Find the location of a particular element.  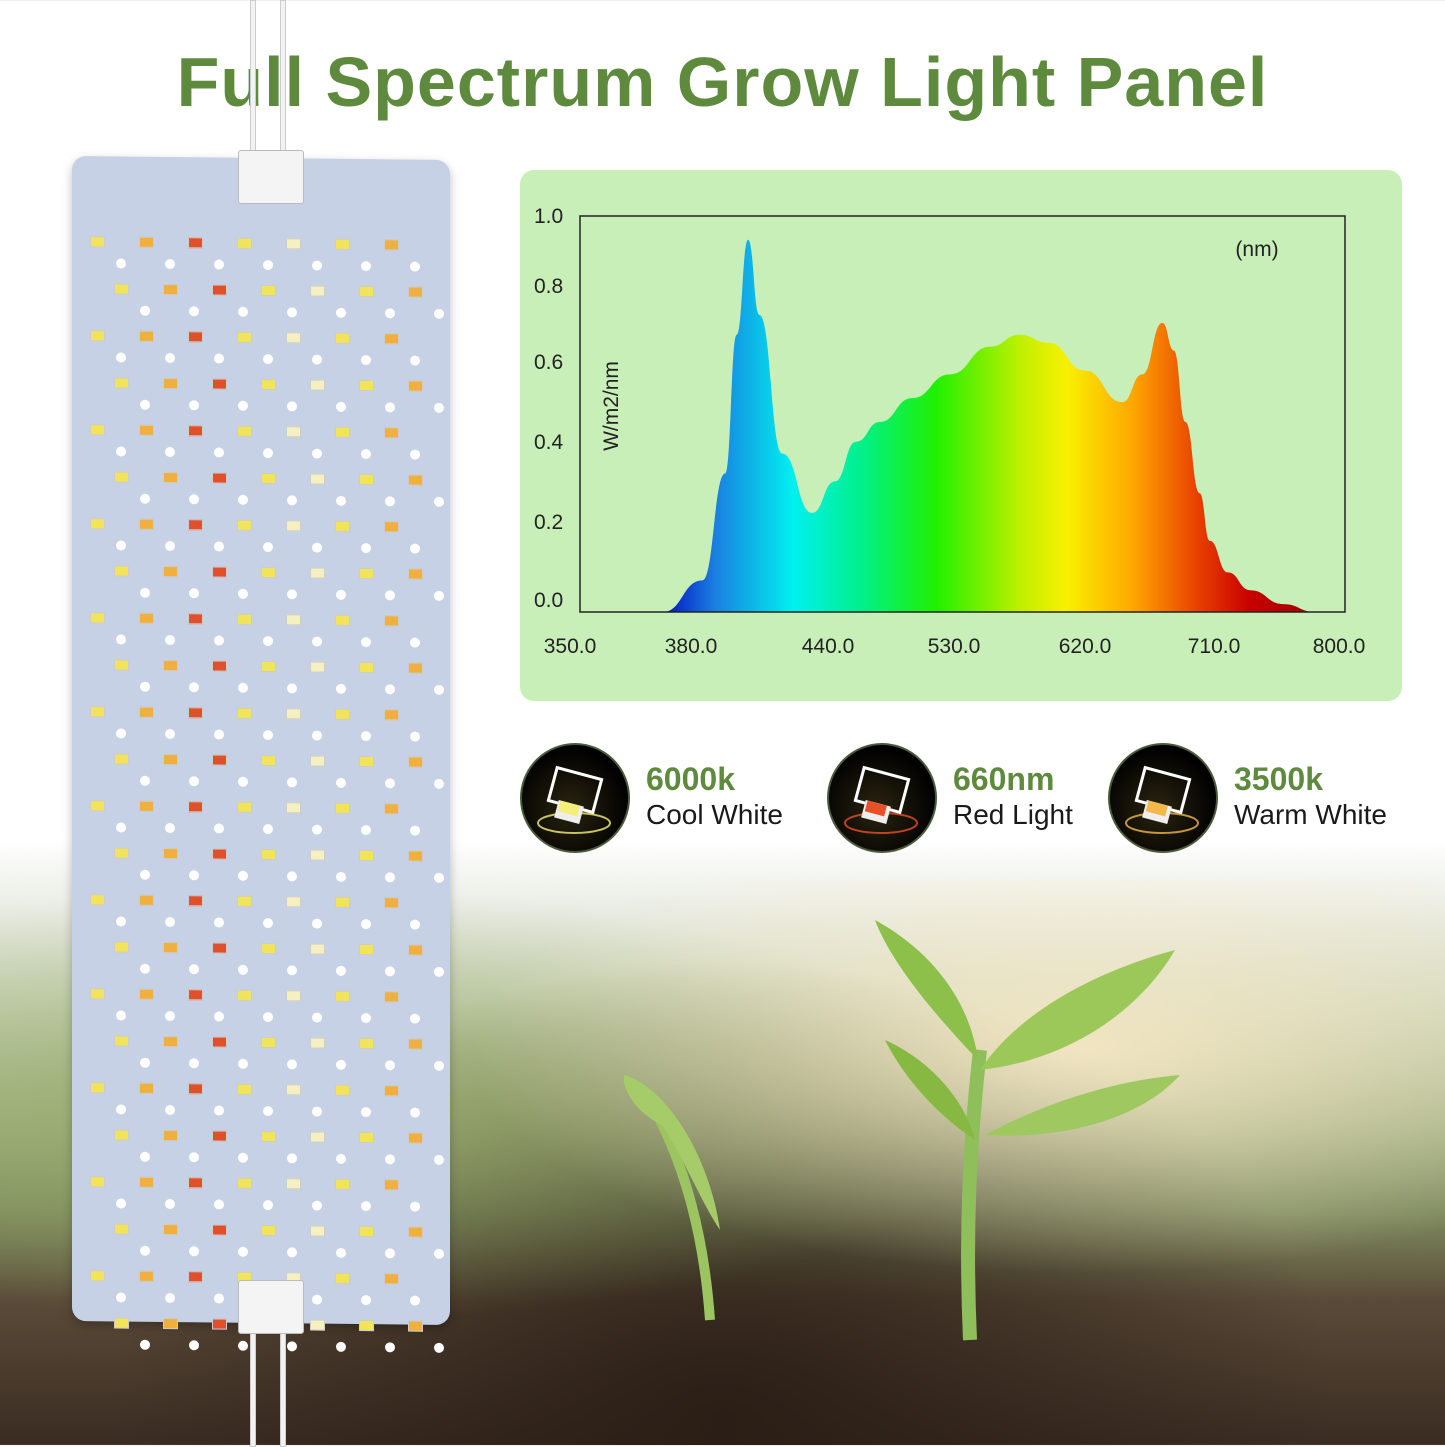

y-tick-label: 0.6 is located at coordinates (548, 362).